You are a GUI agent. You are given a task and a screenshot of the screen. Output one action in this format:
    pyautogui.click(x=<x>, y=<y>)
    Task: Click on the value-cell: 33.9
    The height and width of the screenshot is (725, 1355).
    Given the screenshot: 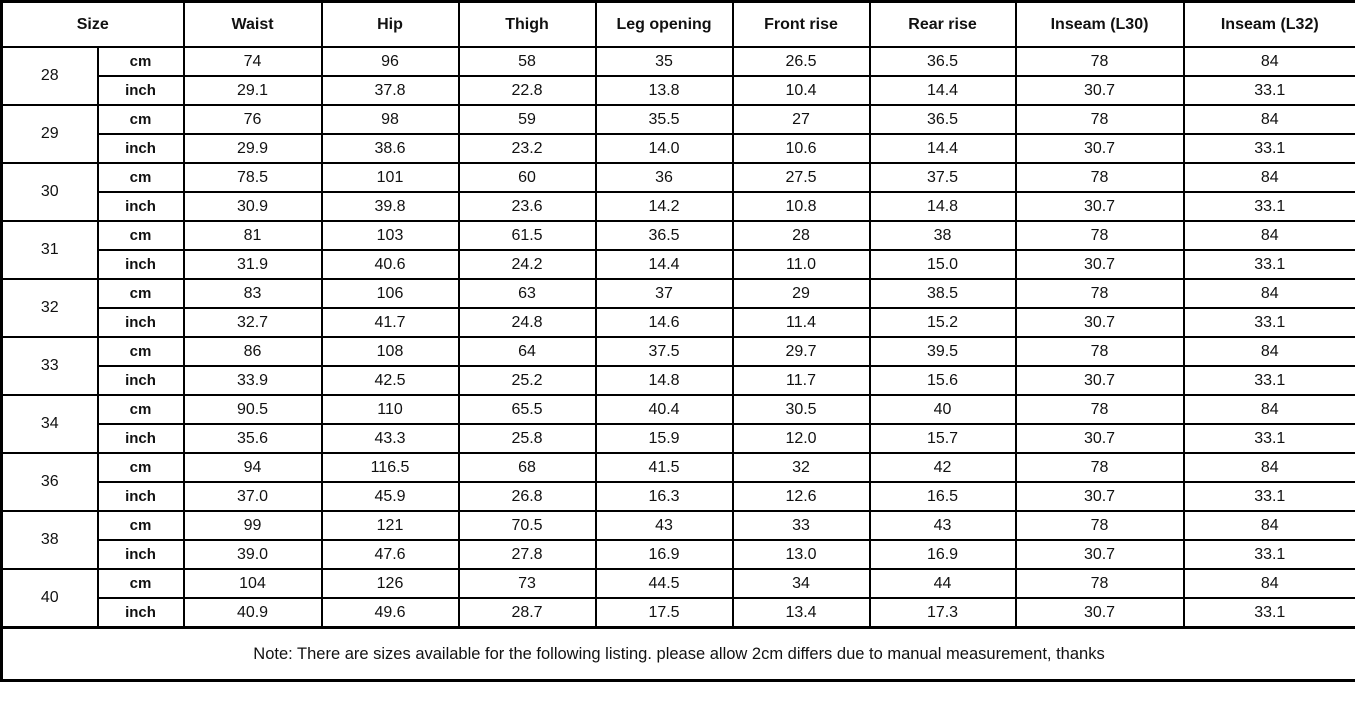 What is the action you would take?
    pyautogui.click(x=252, y=380)
    